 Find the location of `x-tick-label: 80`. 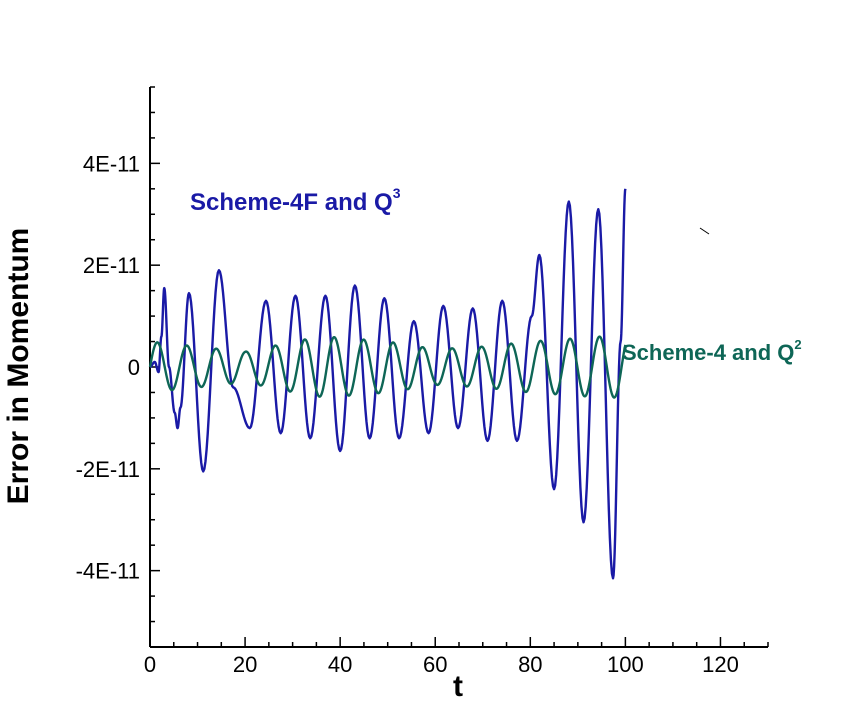

x-tick-label: 80 is located at coordinates (530, 664).